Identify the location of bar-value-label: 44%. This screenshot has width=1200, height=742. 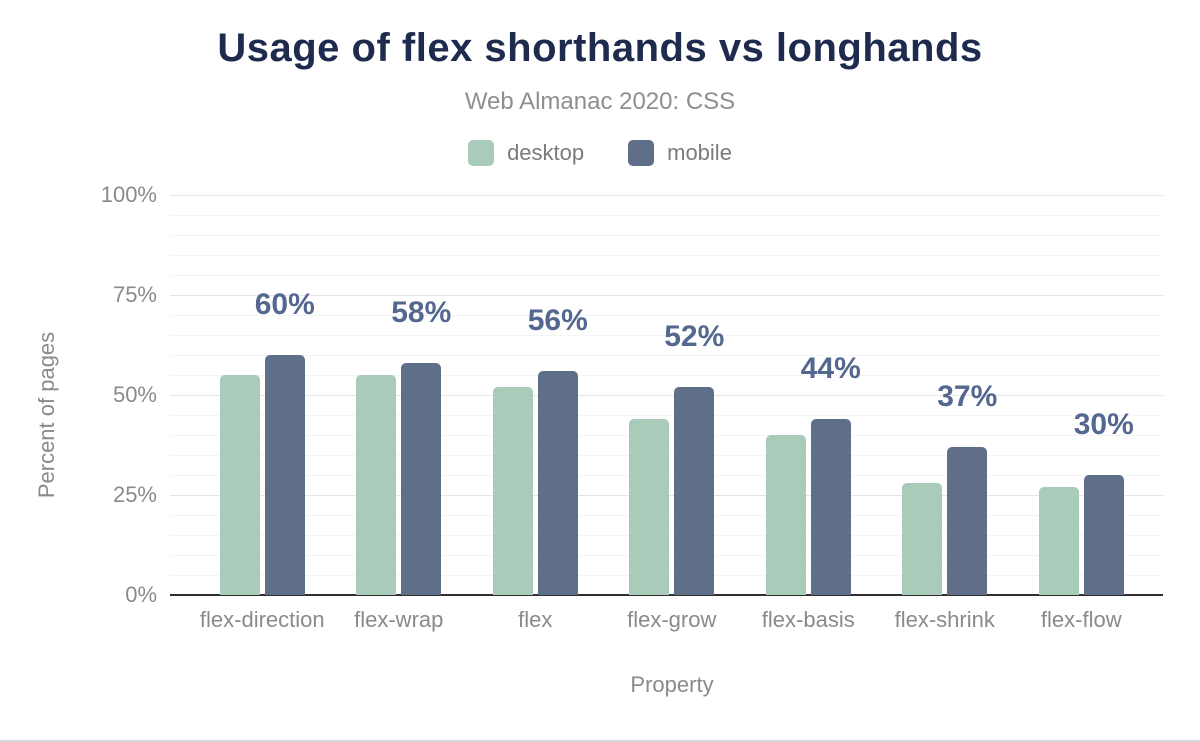
(830, 368).